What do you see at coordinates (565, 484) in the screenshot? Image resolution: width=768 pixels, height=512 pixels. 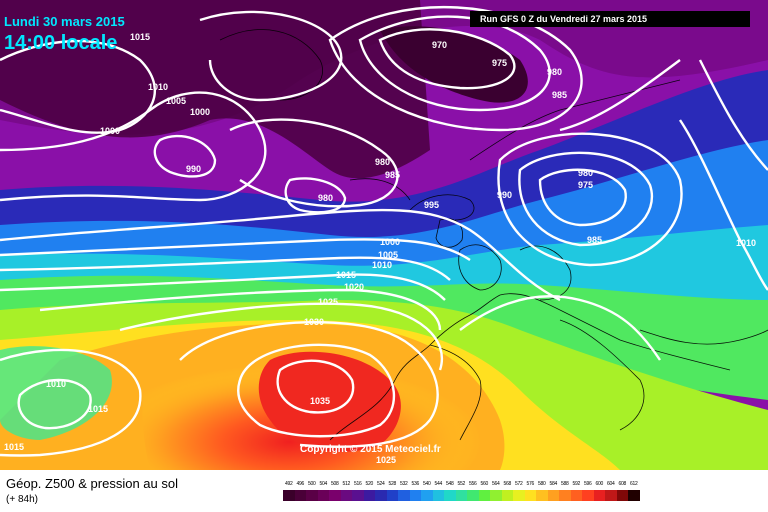 I see `legend-value: 588` at bounding box center [565, 484].